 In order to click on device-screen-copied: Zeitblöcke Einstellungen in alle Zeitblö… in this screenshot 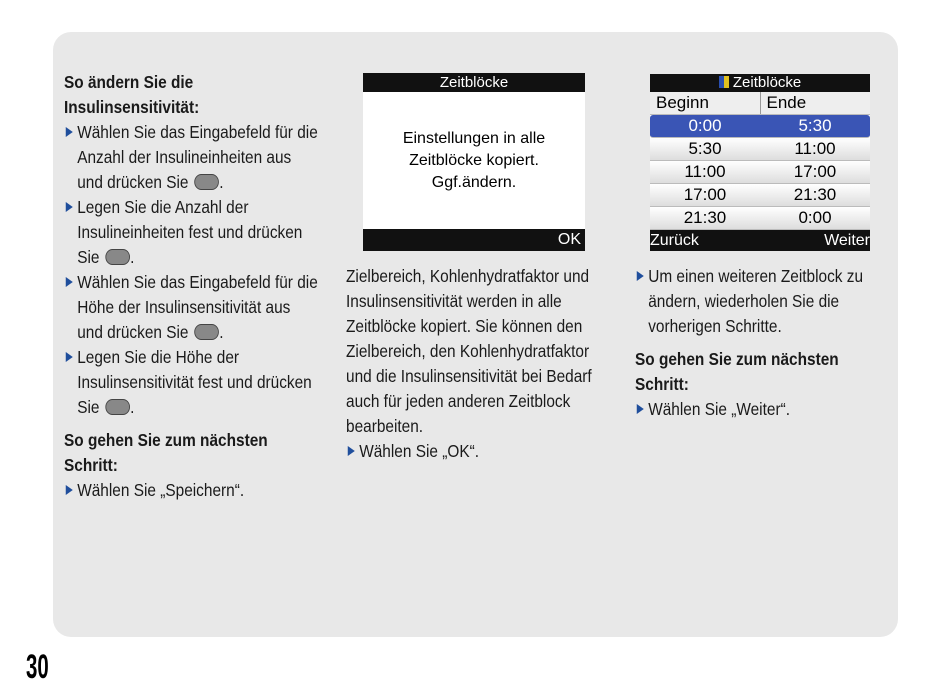, I will do `click(474, 162)`.